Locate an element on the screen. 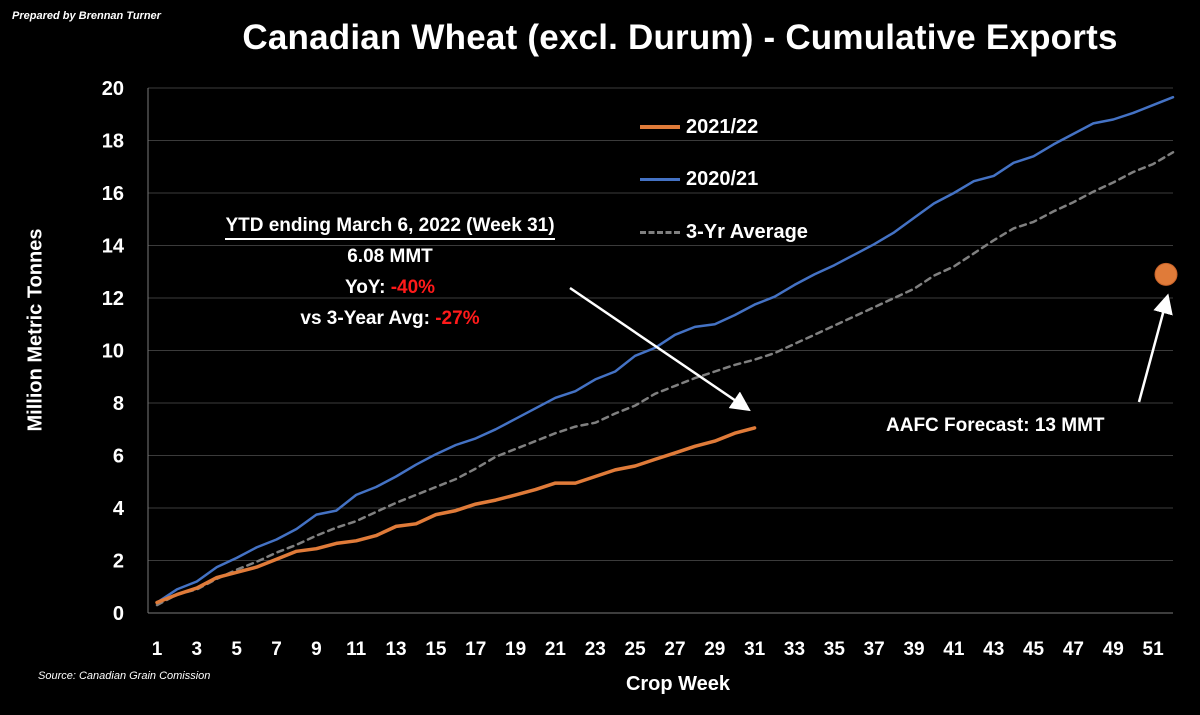 The height and width of the screenshot is (715, 1200). y-tick-labels: 0 2 4 6 8 10 12 14 16 18 20 is located at coordinates (113, 351).